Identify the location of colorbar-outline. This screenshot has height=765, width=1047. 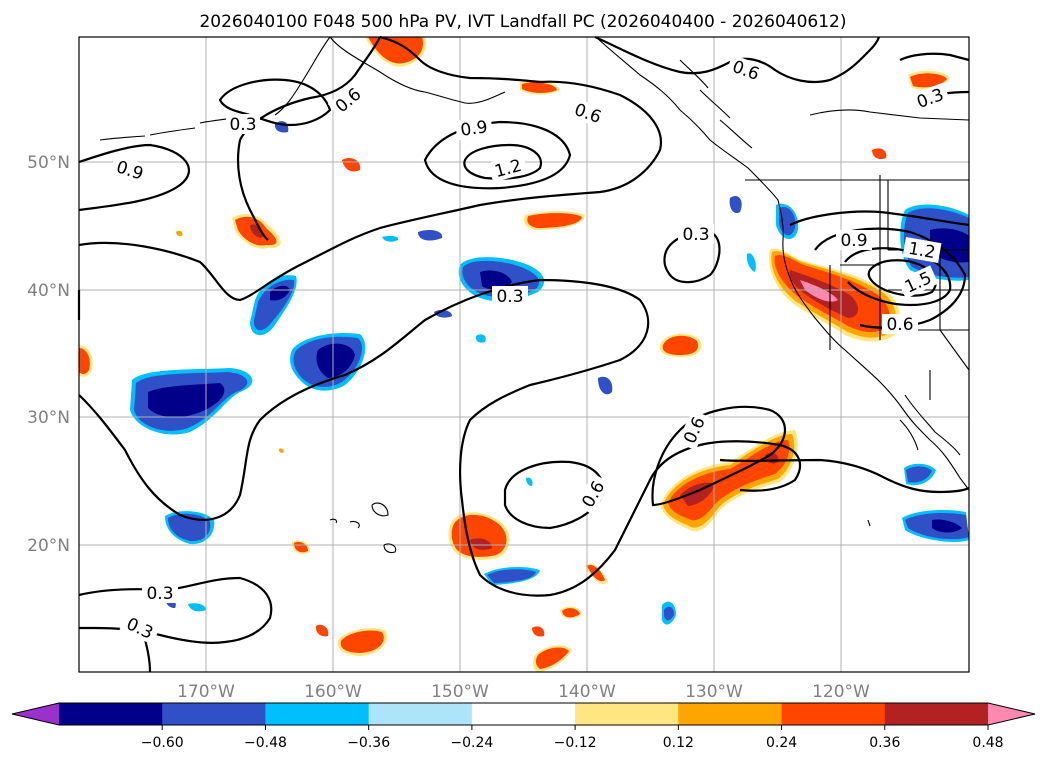
(523, 714).